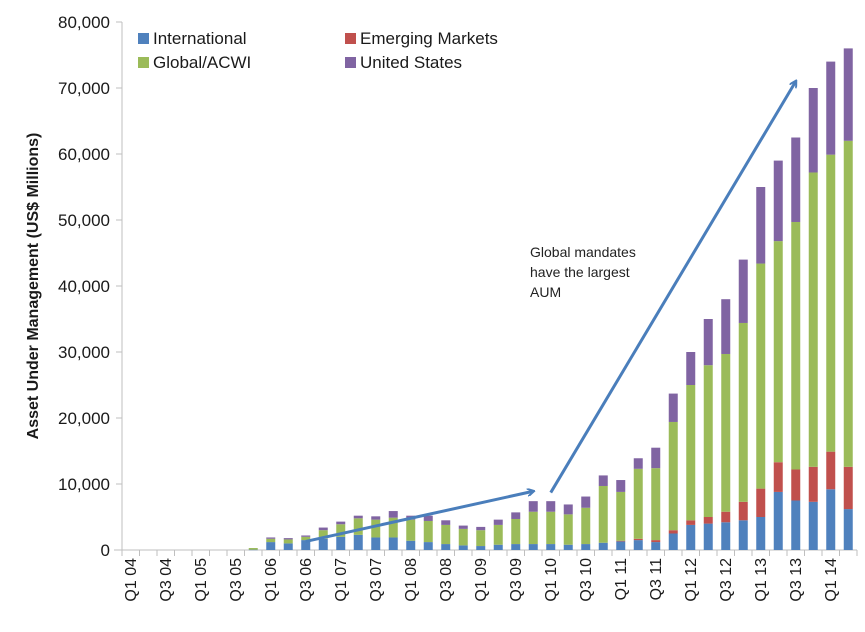 This screenshot has height=632, width=865. I want to click on x-tick-label: Q1 08, so click(411, 580).